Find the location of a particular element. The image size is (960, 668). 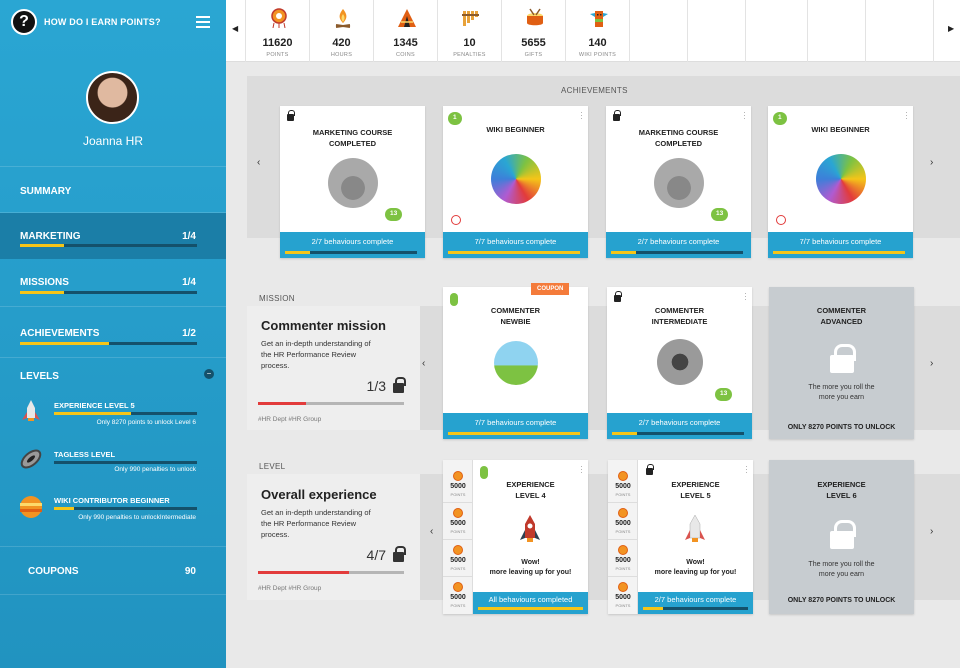

stats-scroll-left: ◀ is located at coordinates (236, 31).